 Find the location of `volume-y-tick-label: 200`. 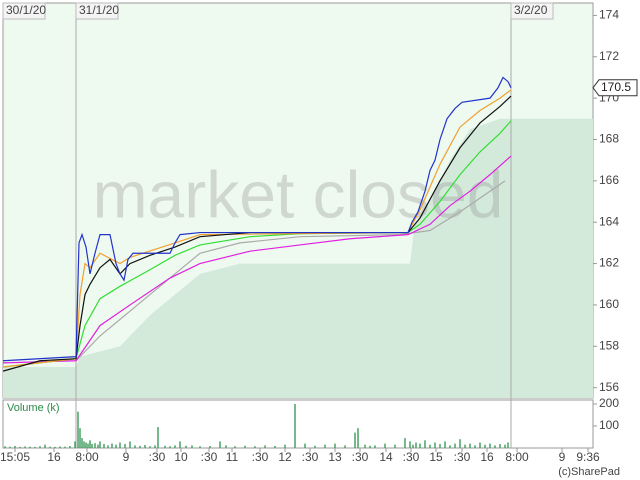

volume-y-tick-label: 200 is located at coordinates (609, 403).